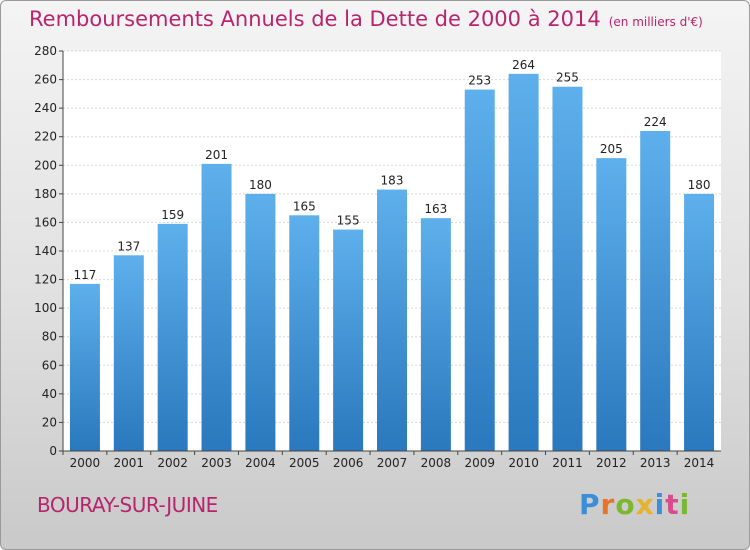  I want to click on y-tick-label: 180, so click(45, 194).